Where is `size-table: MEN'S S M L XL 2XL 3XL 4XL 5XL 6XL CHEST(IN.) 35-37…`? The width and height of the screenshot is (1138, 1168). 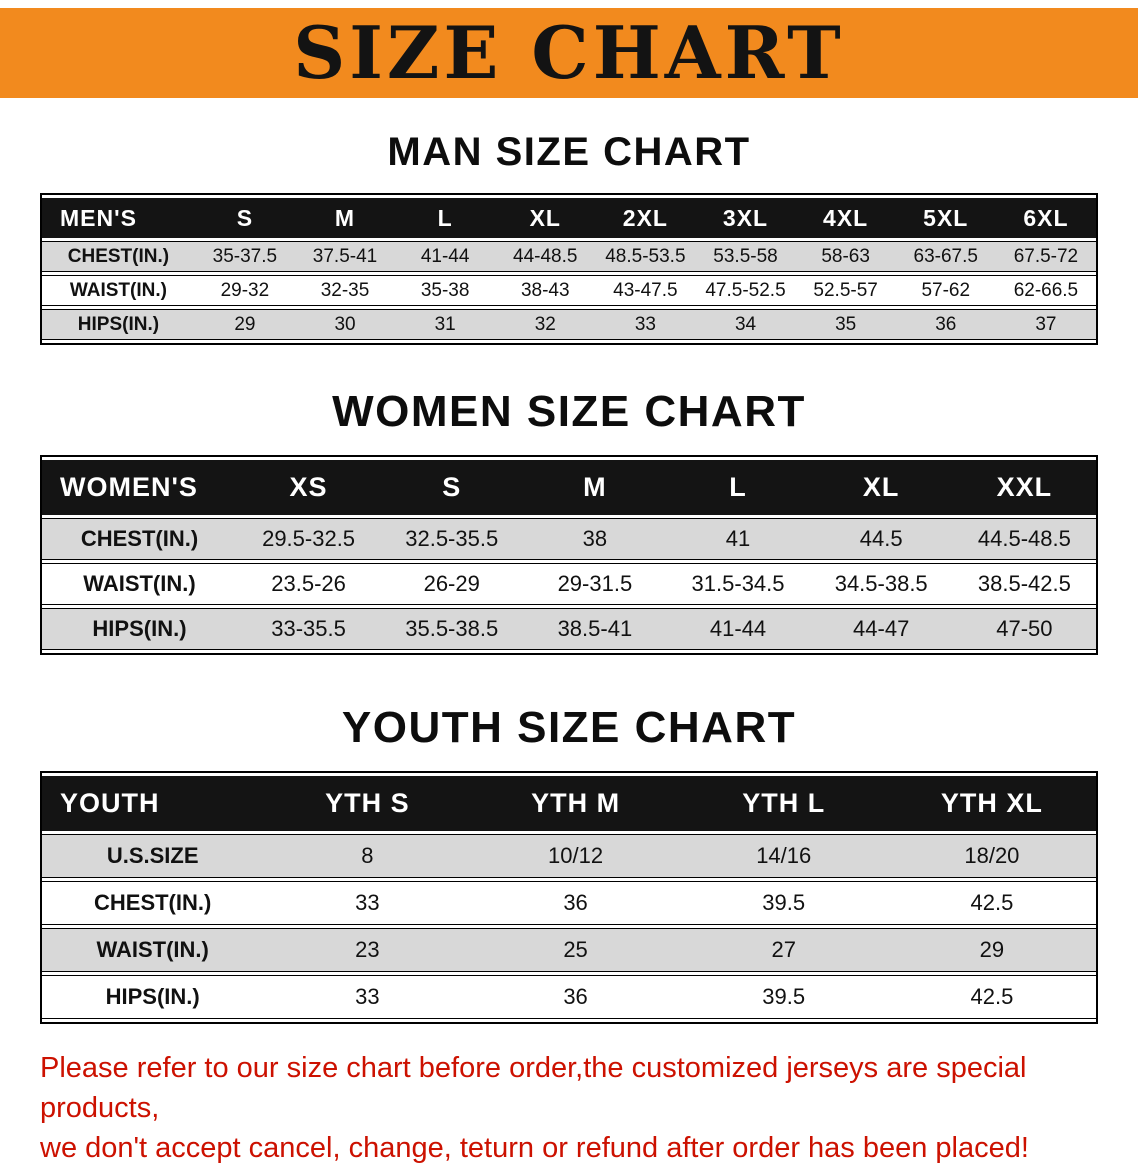
size-table: MEN'S S M L XL 2XL 3XL 4XL 5XL 6XL CHEST(IN.) 35-37… is located at coordinates (569, 269).